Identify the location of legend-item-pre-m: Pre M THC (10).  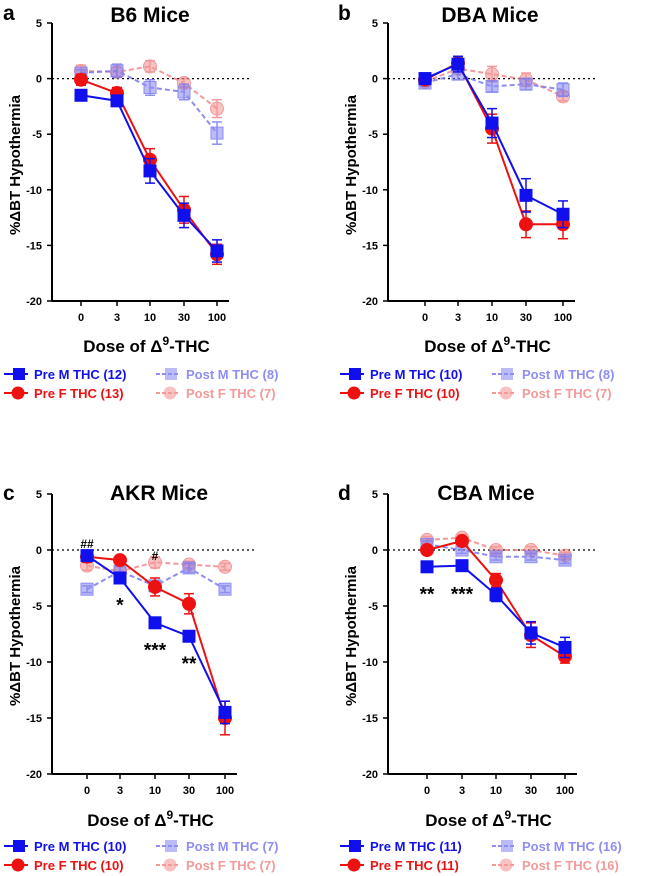
(401, 374).